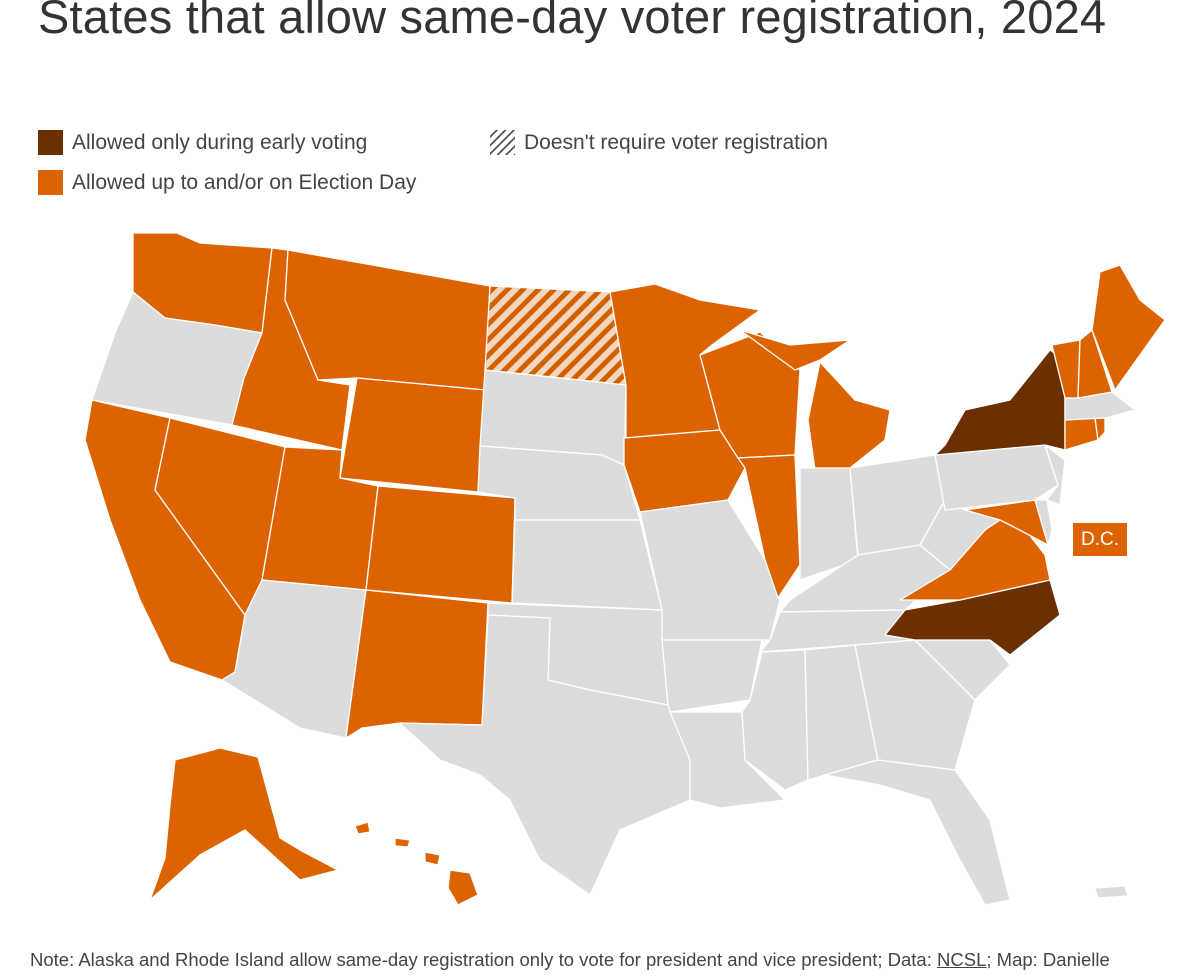 This screenshot has height=978, width=1200. I want to click on state-TX, so click(545, 755).